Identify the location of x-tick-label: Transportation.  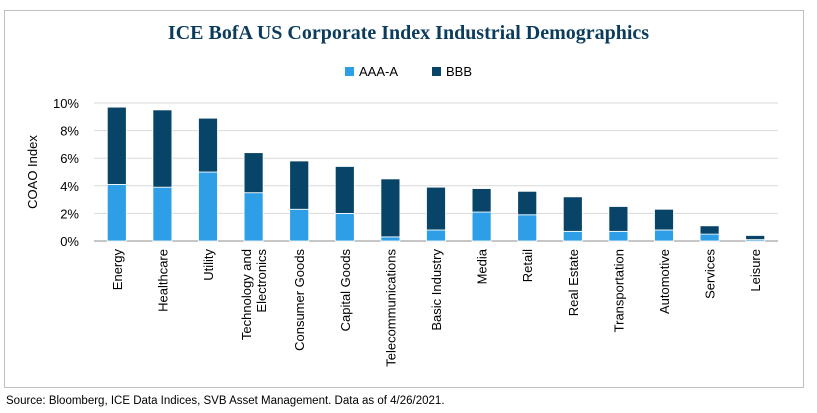
(618, 290).